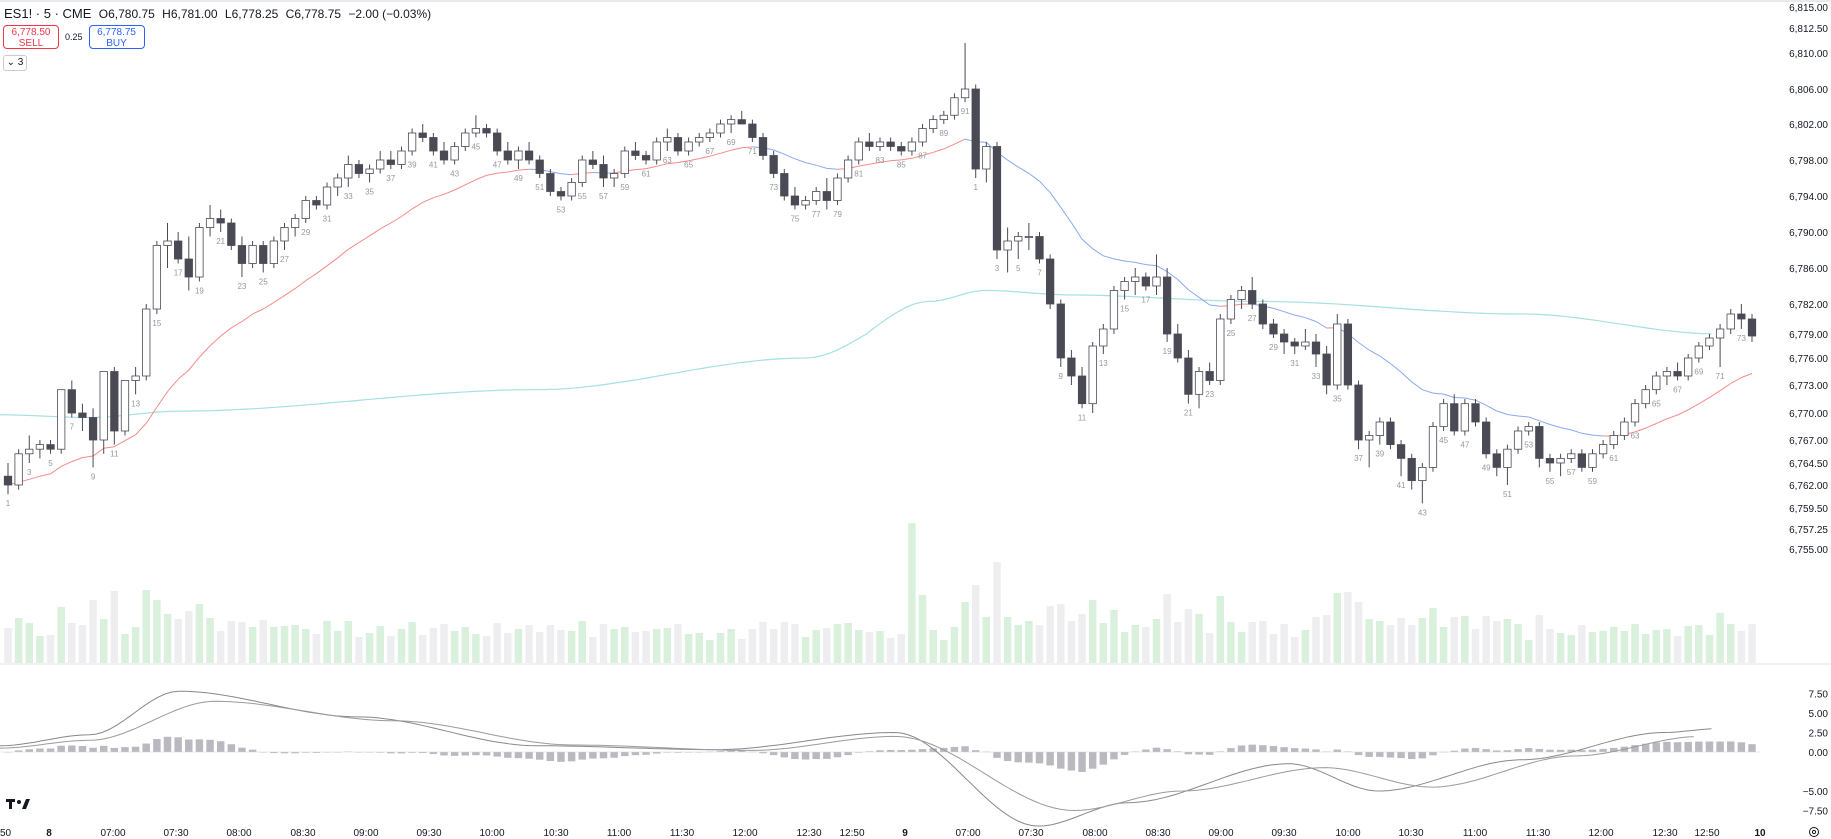 The image size is (1831, 839). Describe the element at coordinates (1507, 494) in the screenshot. I see `bar-count-label: 51` at that location.